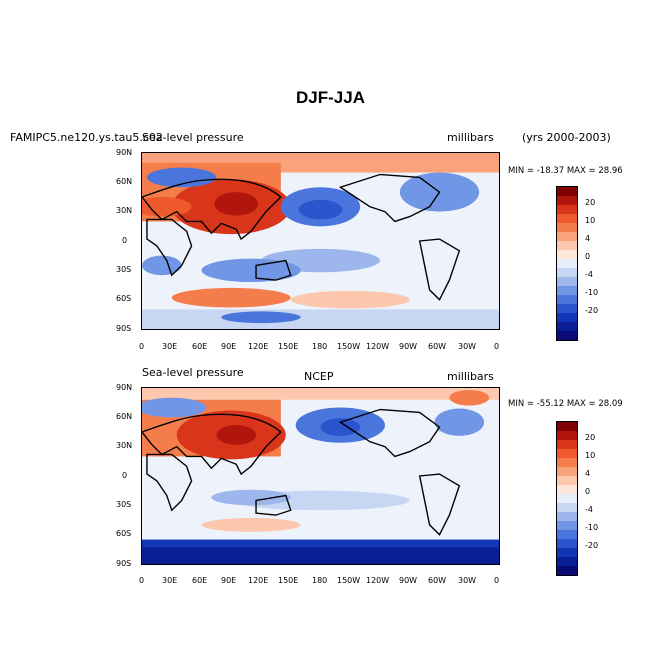 This screenshot has width=661, height=661. What do you see at coordinates (320, 476) in the screenshot?
I see `map-panel-ncep` at bounding box center [320, 476].